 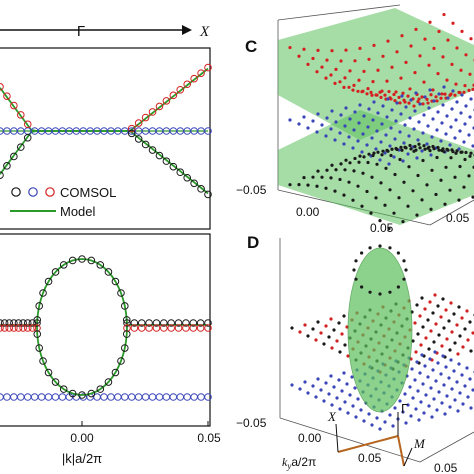 I want to click on comsol-marker-right-black, so click(x=208, y=323).